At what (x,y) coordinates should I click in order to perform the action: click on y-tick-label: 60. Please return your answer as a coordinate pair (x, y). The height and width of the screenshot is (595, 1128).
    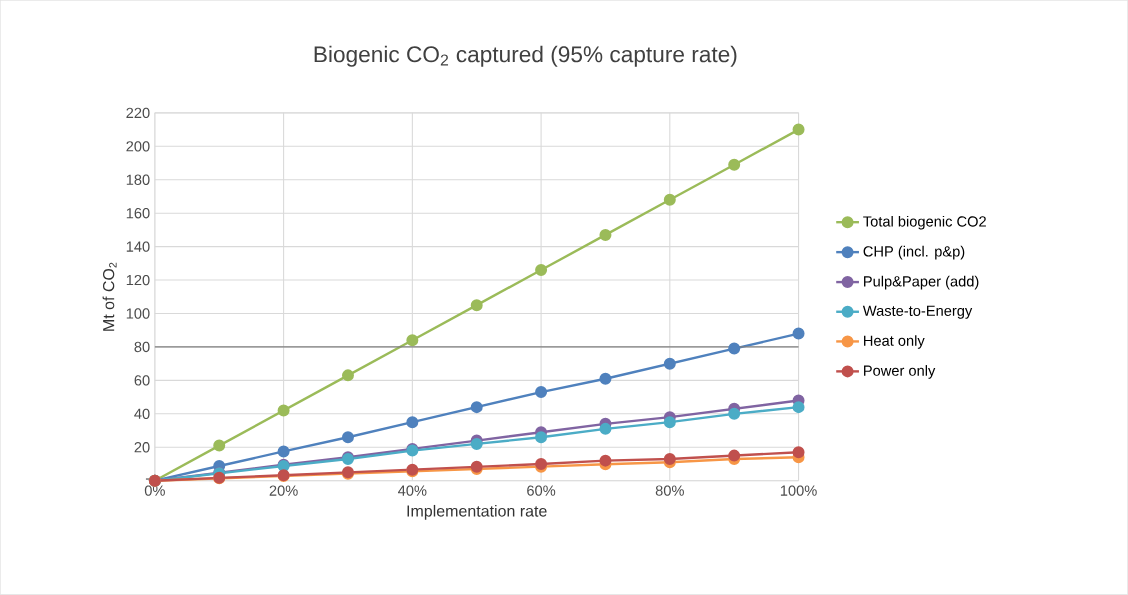
    Looking at the image, I should click on (142, 380).